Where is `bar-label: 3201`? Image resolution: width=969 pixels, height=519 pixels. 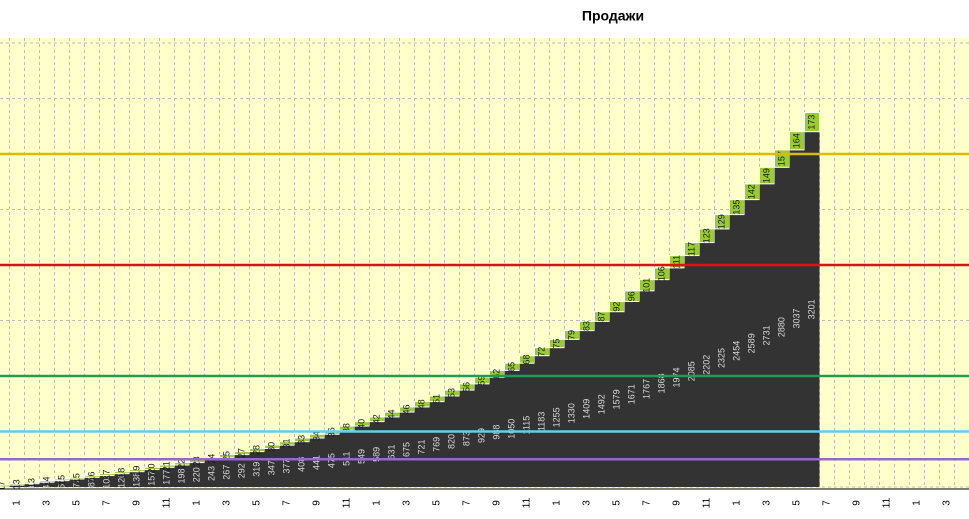
bar-label: 3201 is located at coordinates (811, 309).